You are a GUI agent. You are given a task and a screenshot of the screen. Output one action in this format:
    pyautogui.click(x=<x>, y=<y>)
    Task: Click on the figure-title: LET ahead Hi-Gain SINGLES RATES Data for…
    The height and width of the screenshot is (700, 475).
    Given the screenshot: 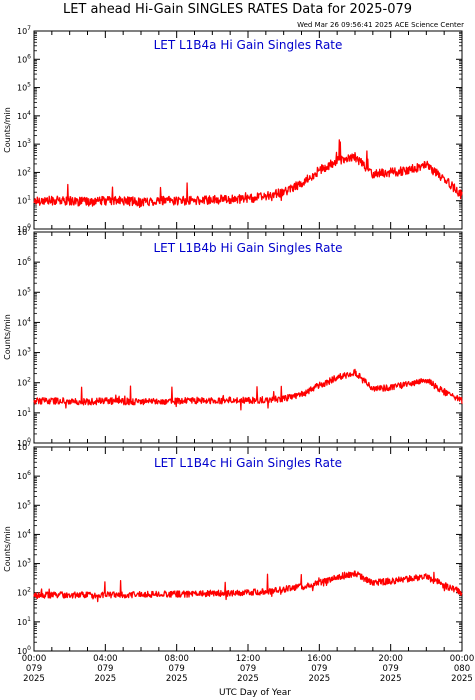 What is the action you would take?
    pyautogui.click(x=237, y=9)
    